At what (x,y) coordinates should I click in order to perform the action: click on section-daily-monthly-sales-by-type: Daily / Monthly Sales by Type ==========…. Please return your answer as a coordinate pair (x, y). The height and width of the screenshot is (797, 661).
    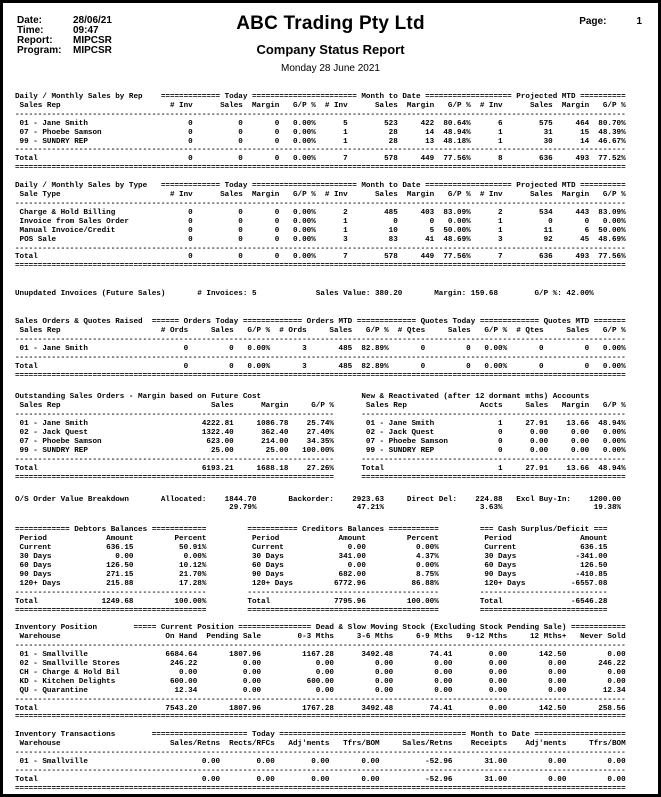
    Looking at the image, I should click on (320, 226).